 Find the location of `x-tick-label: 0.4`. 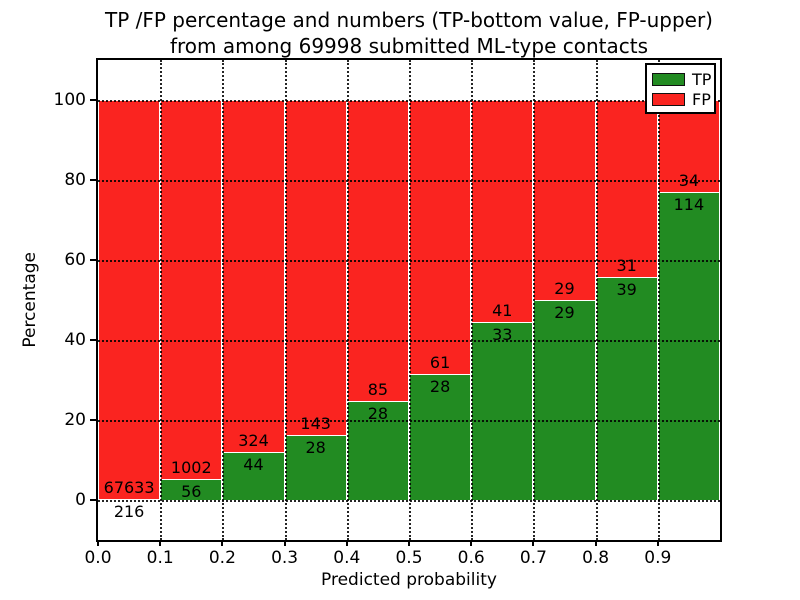

x-tick-label: 0.4 is located at coordinates (347, 558).